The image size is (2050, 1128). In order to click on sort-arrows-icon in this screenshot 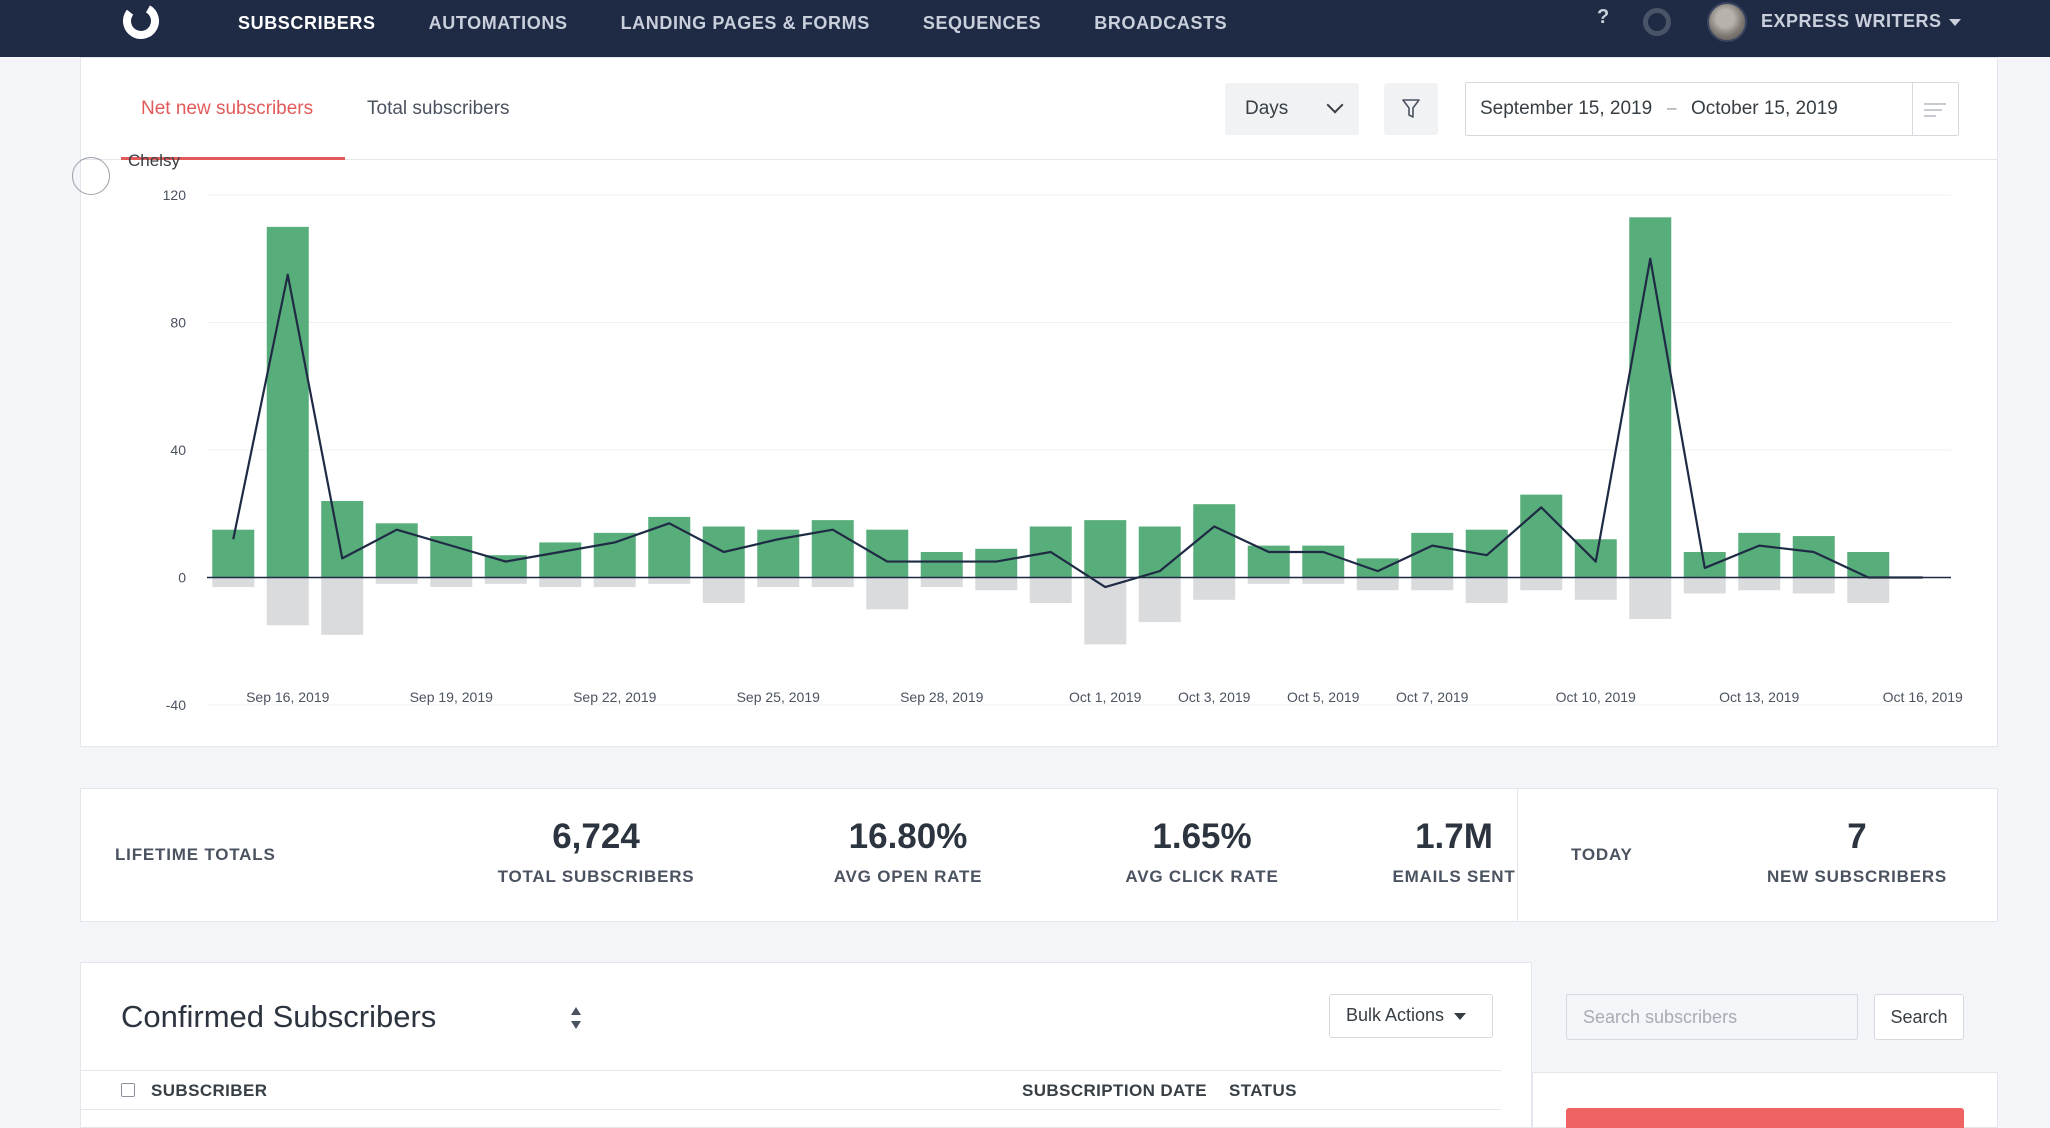, I will do `click(576, 1018)`.